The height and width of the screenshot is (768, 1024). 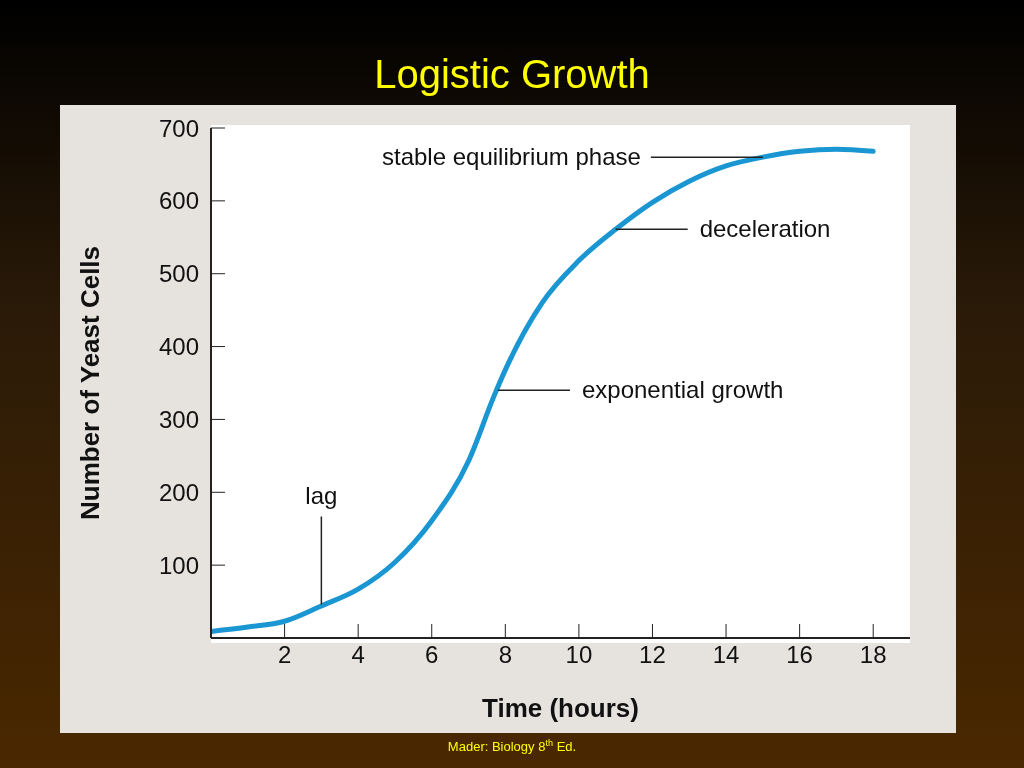 What do you see at coordinates (511, 157) in the screenshot?
I see `annotation: stable equilibrium phase` at bounding box center [511, 157].